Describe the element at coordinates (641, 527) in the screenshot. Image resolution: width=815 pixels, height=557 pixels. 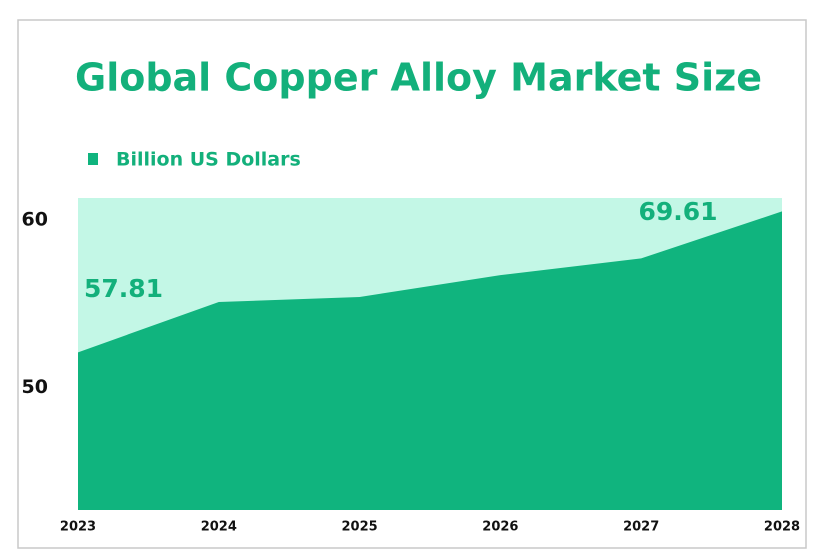
I see `x-tick-label: 2027` at that location.